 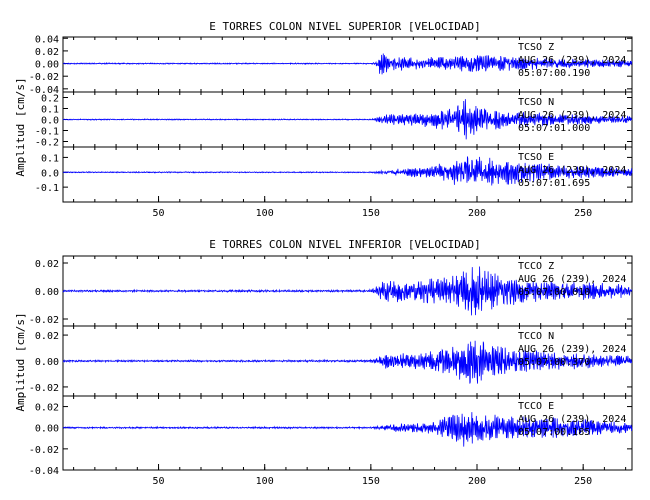 I want to click on station-label: TCCO E, so click(x=536, y=406).